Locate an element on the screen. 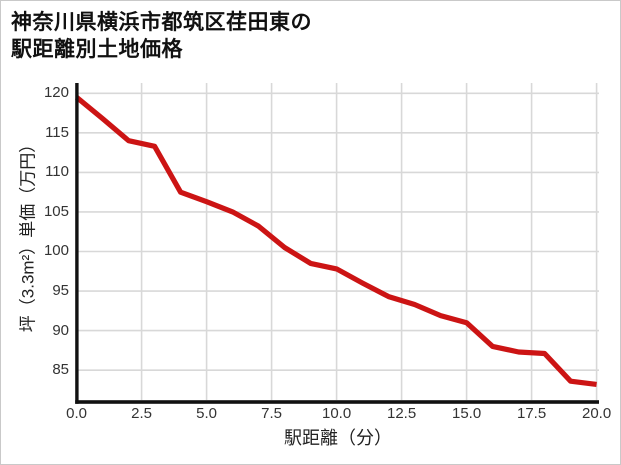 The image size is (621, 465). y-tick-label: 95 is located at coordinates (60, 291).